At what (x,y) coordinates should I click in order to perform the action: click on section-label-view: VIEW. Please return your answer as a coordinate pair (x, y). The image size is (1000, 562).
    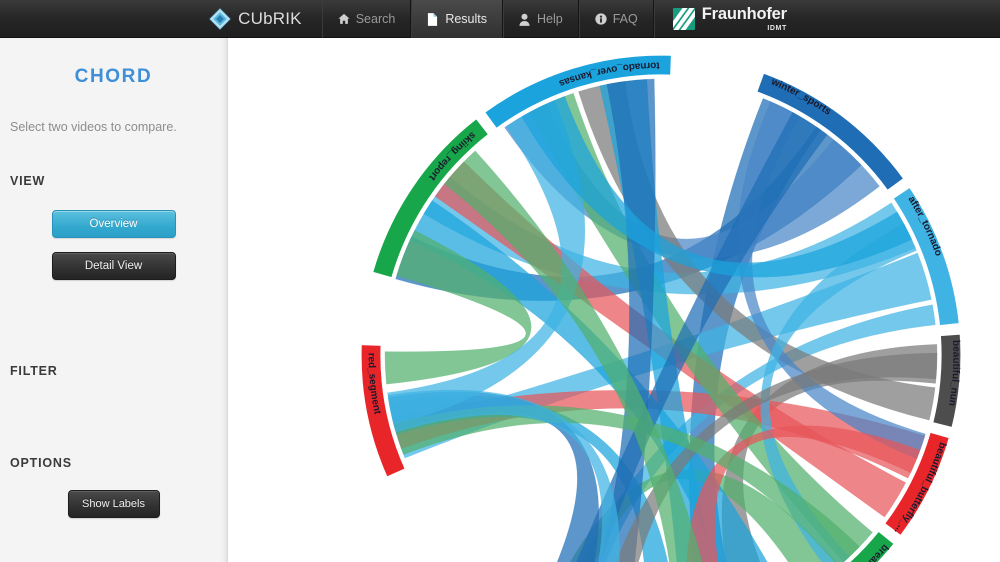
    Looking at the image, I should click on (28, 181).